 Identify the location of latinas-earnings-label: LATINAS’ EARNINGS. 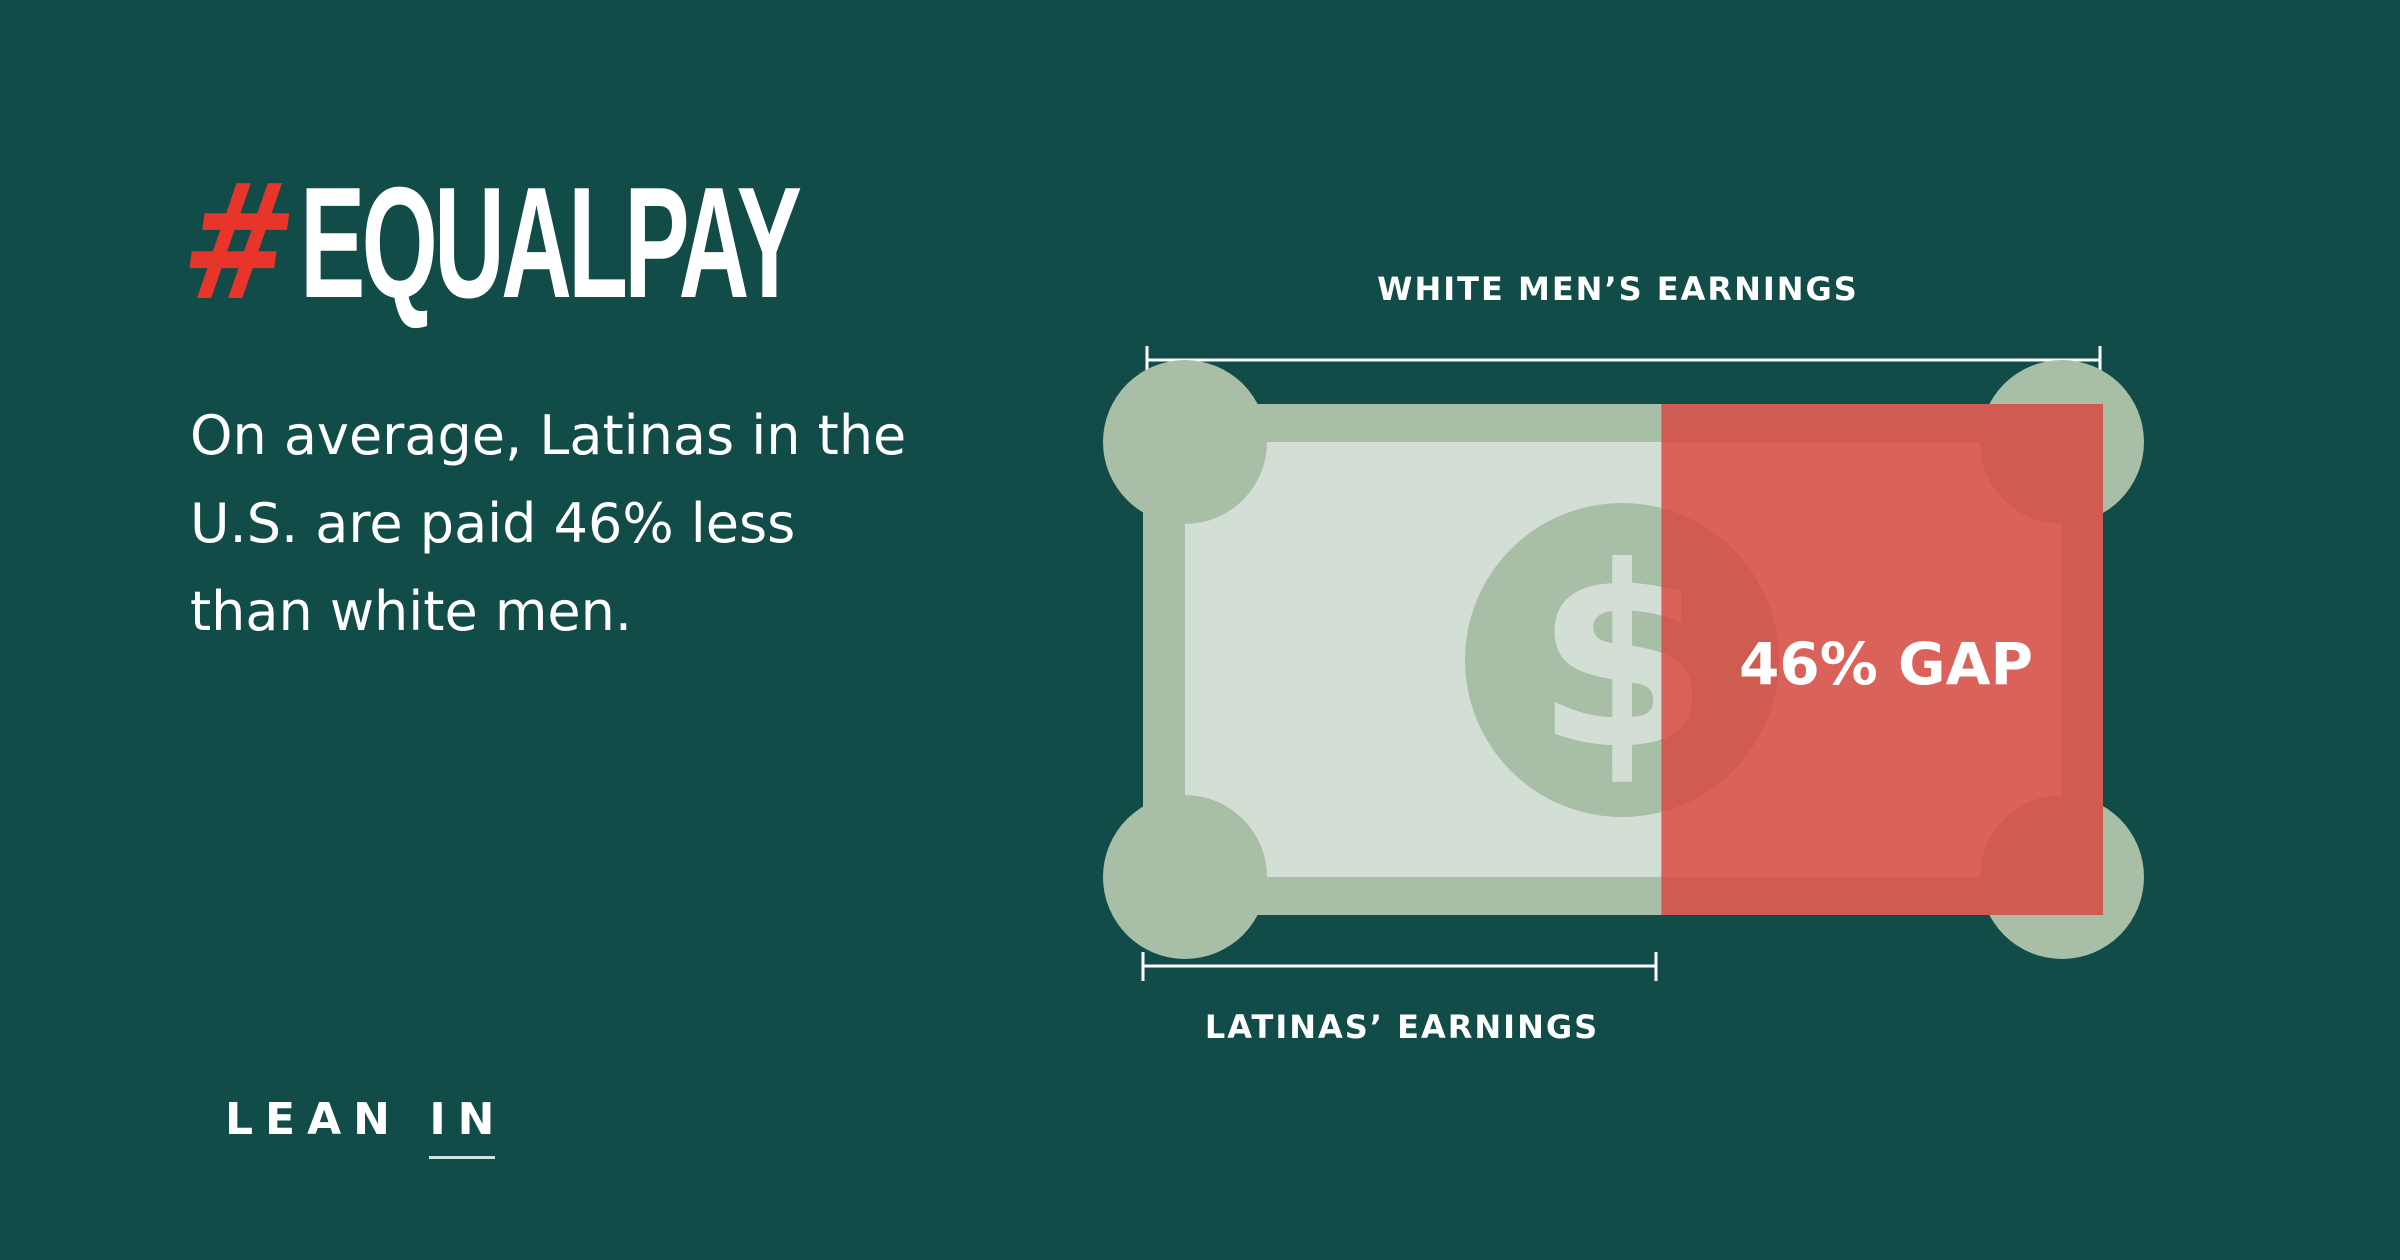
(1402, 1027).